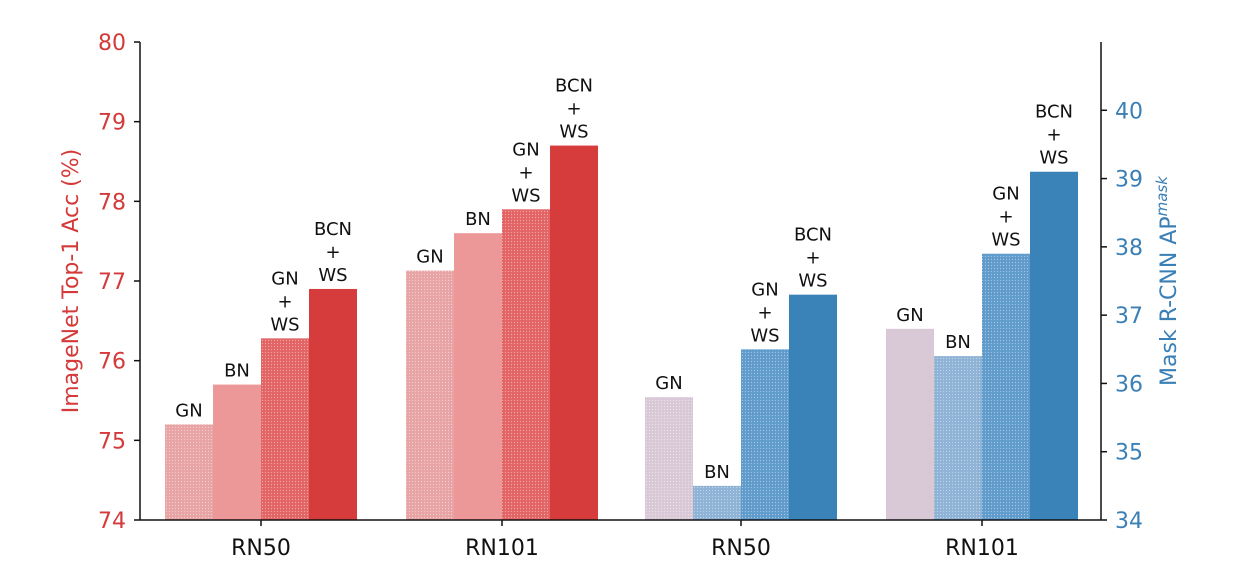 The height and width of the screenshot is (572, 1242). I want to click on bar-label-1-4-line-1: BCN, so click(333, 229).